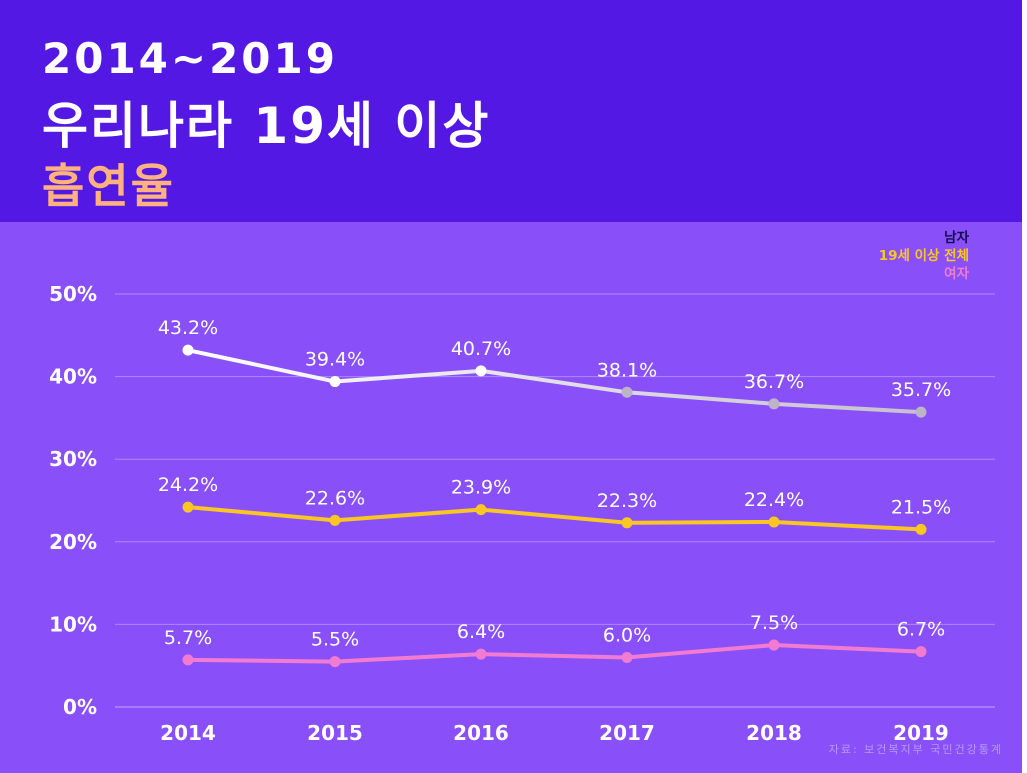 The image size is (1027, 773). Describe the element at coordinates (188, 733) in the screenshot. I see `x-tick-label: 2014` at that location.